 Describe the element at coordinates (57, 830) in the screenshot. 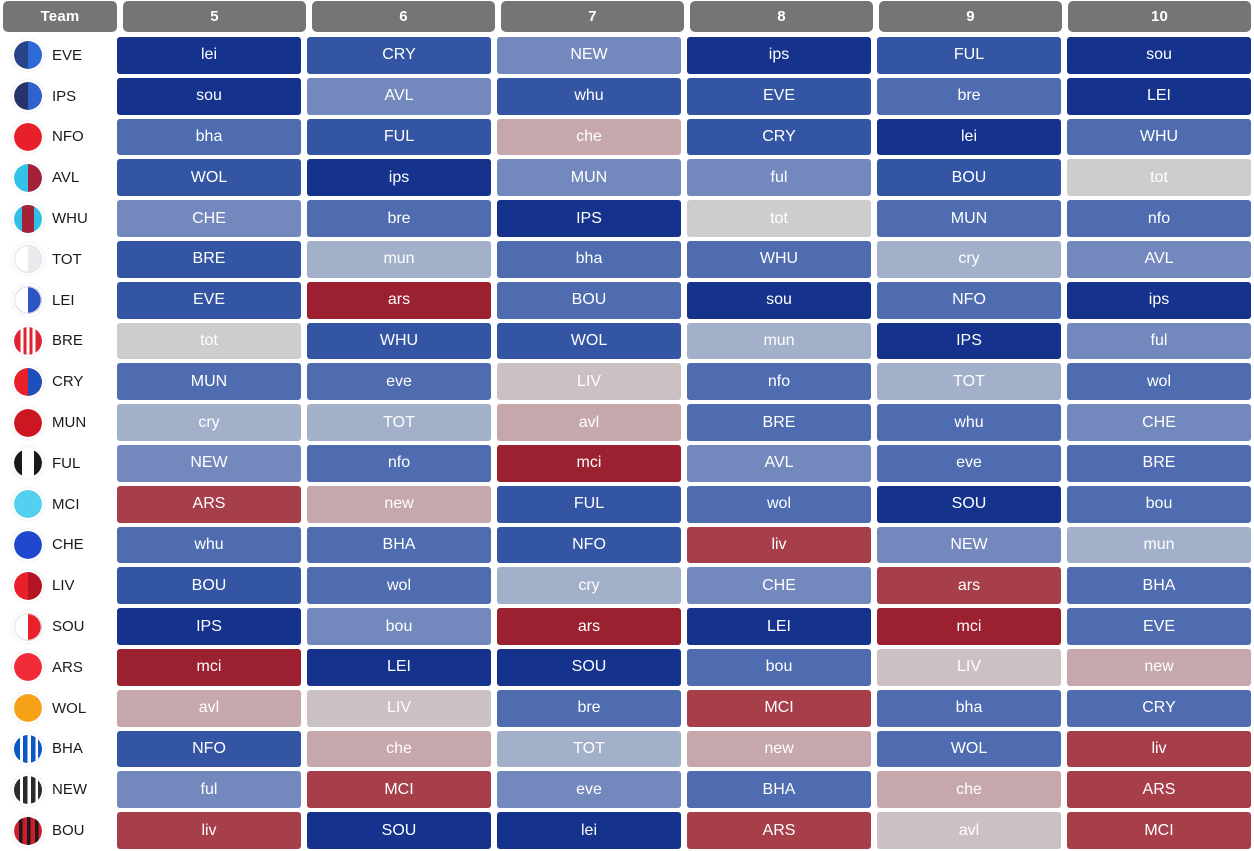

I see `team-cell: BOU` at that location.